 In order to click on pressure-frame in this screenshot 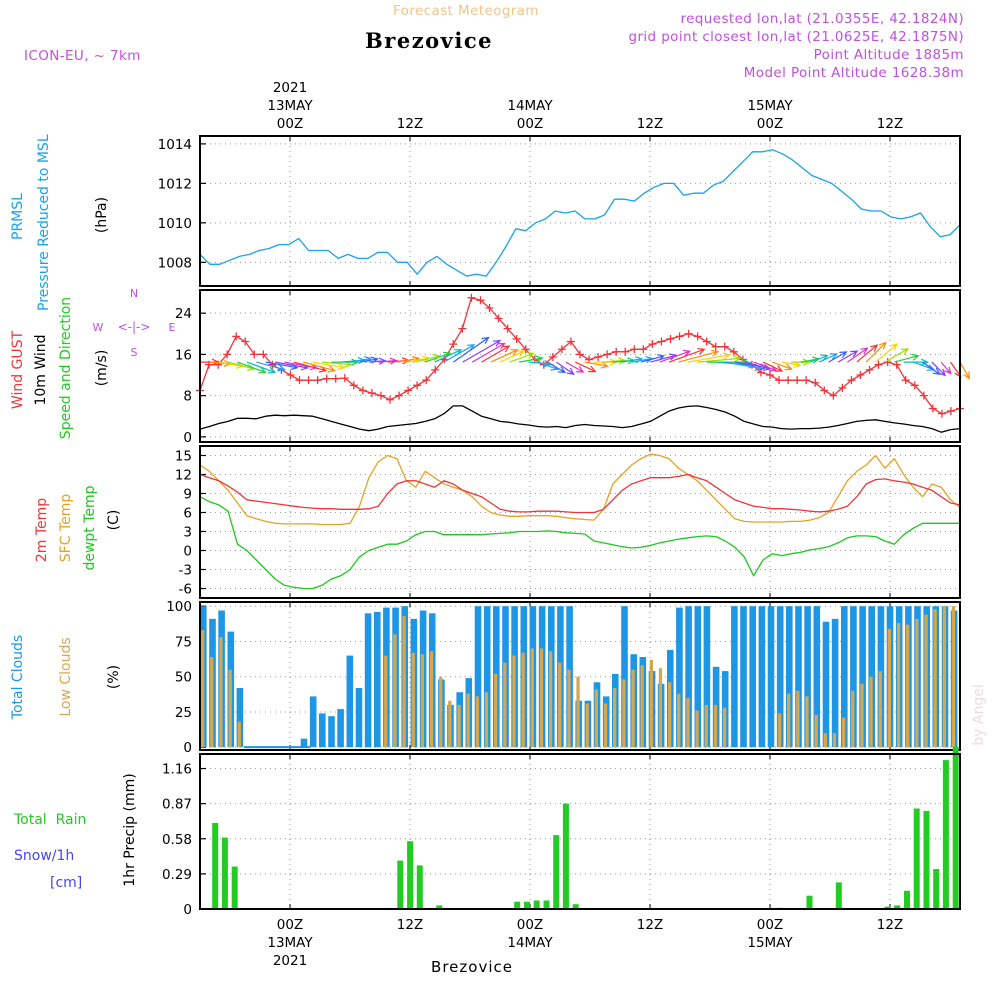, I will do `click(580, 211)`.